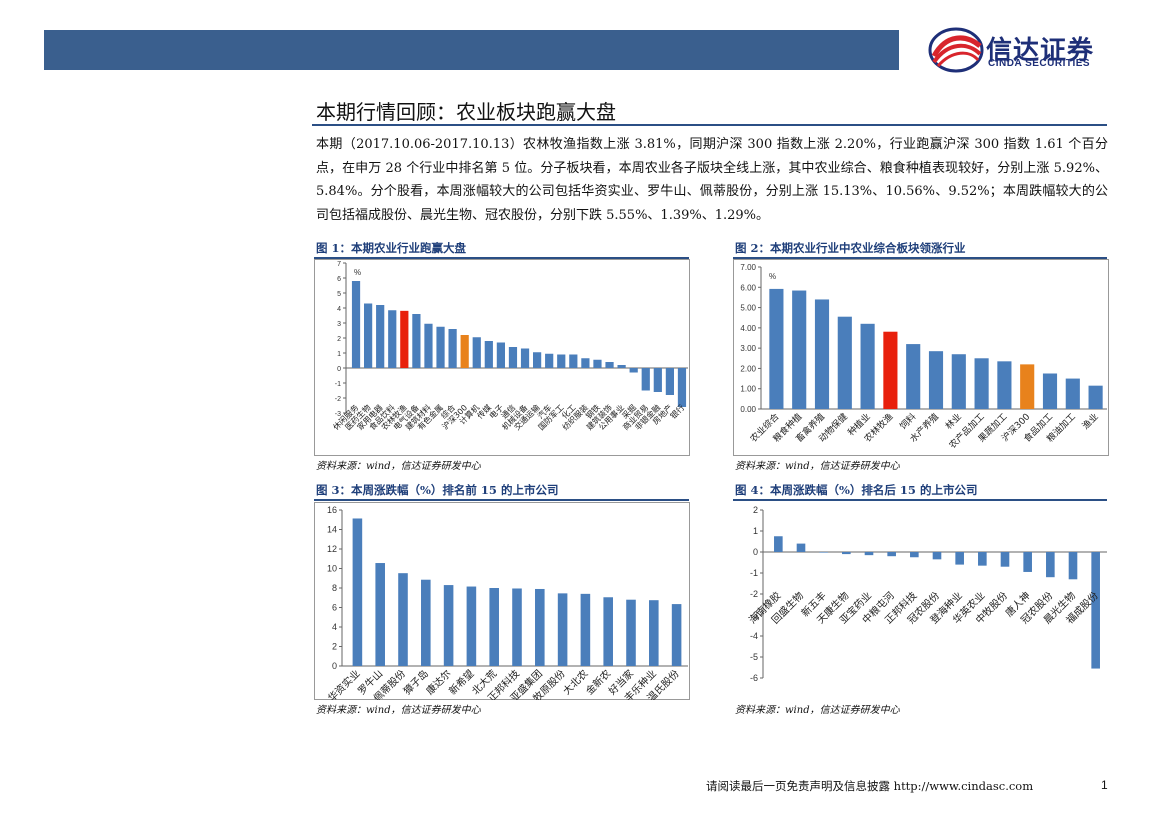  I want to click on y-tick-label: 0, so click(755, 552).